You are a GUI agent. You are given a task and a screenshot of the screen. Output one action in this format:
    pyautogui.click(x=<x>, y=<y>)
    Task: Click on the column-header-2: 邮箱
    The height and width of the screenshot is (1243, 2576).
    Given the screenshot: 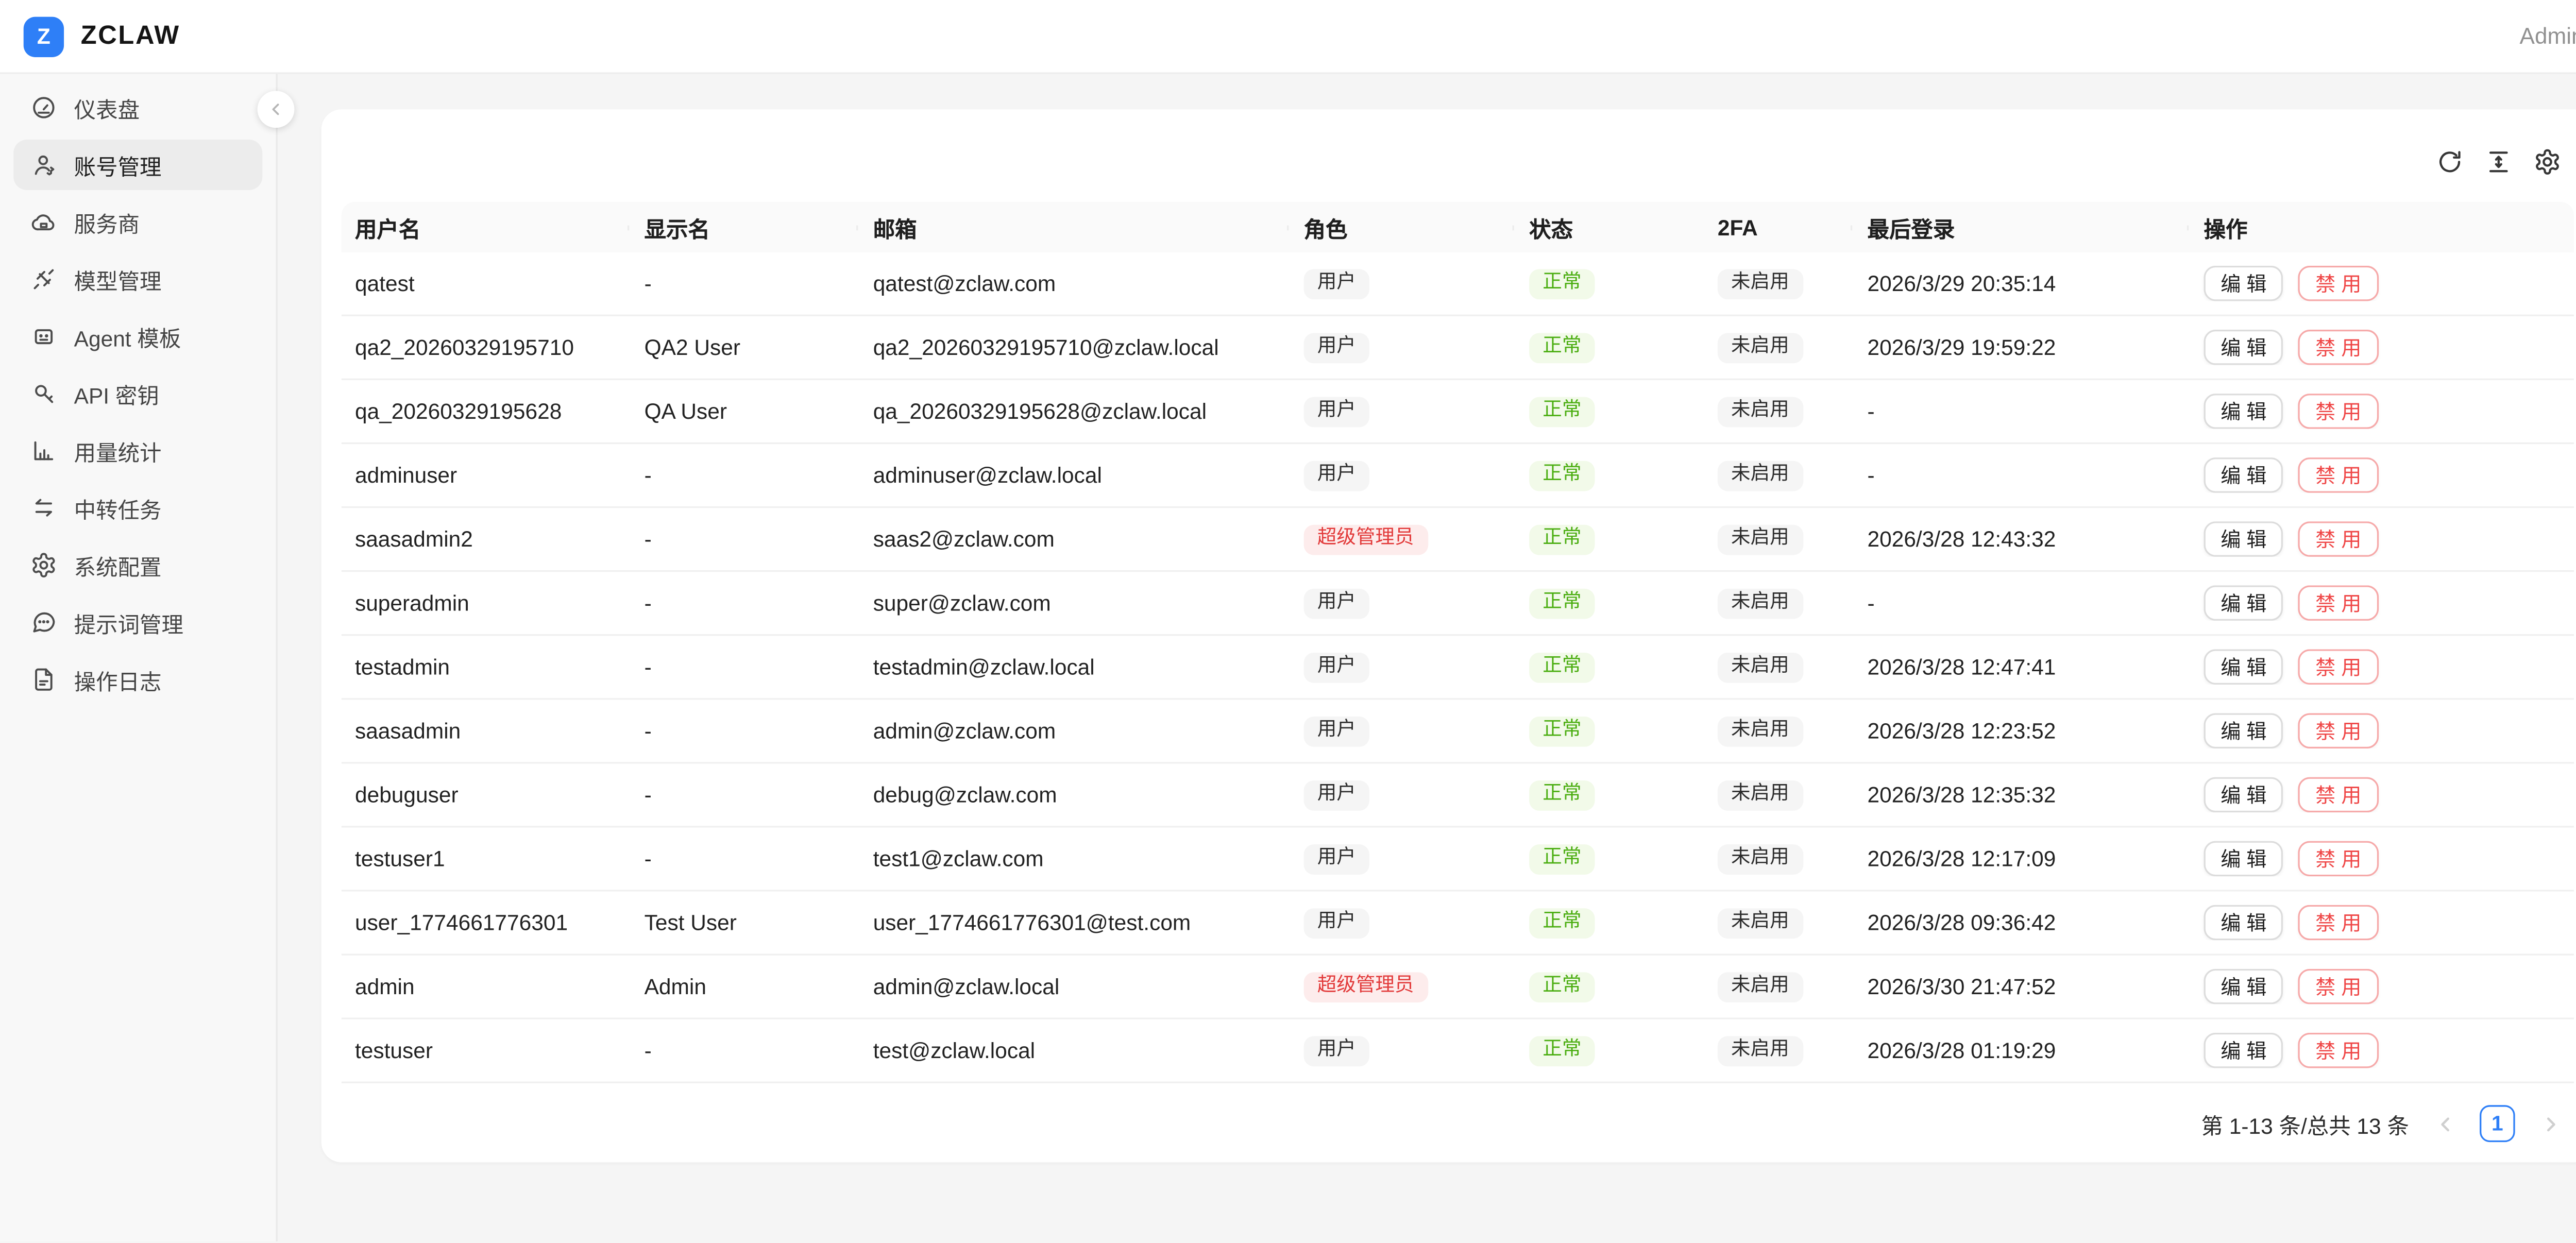 What is the action you would take?
    pyautogui.click(x=1071, y=227)
    